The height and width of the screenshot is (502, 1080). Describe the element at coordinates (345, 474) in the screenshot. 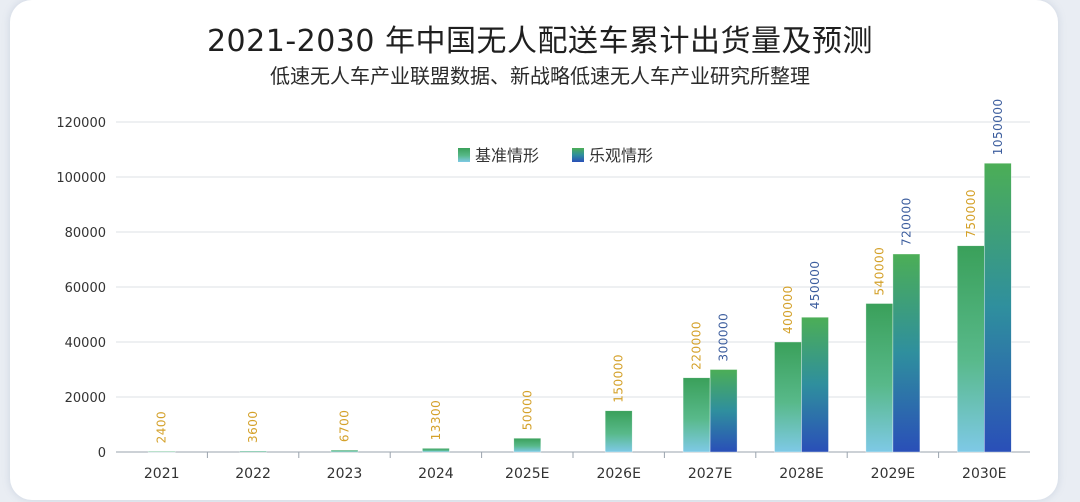

I see `x-tick-label: 2023` at that location.